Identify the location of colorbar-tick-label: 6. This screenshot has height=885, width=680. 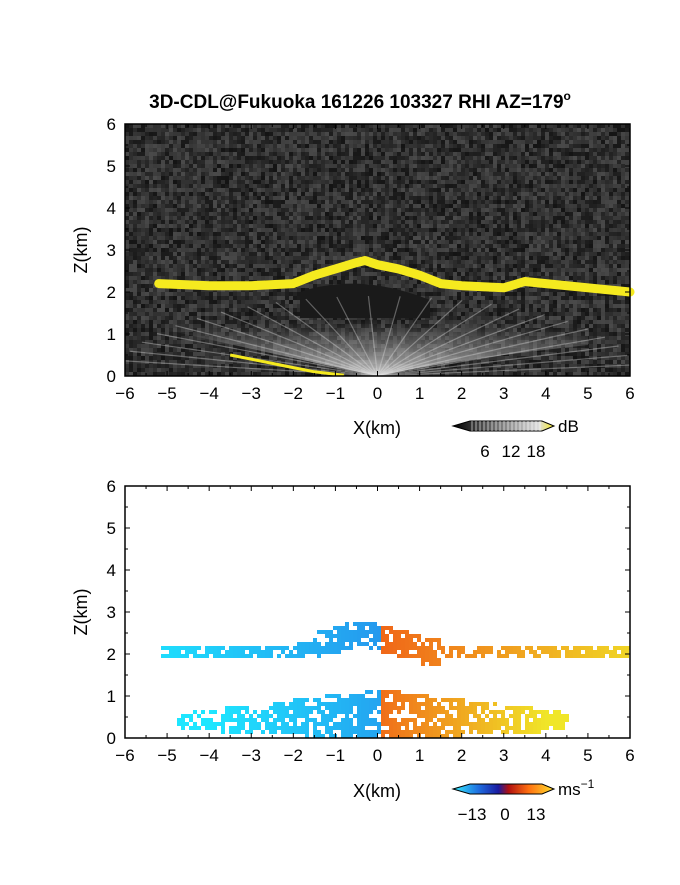
(484, 451).